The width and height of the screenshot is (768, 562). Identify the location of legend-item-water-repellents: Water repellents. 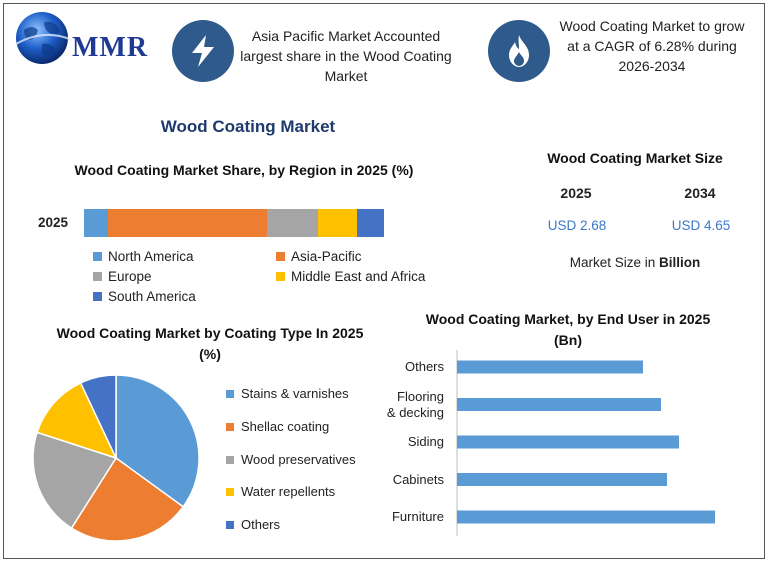
(301, 491).